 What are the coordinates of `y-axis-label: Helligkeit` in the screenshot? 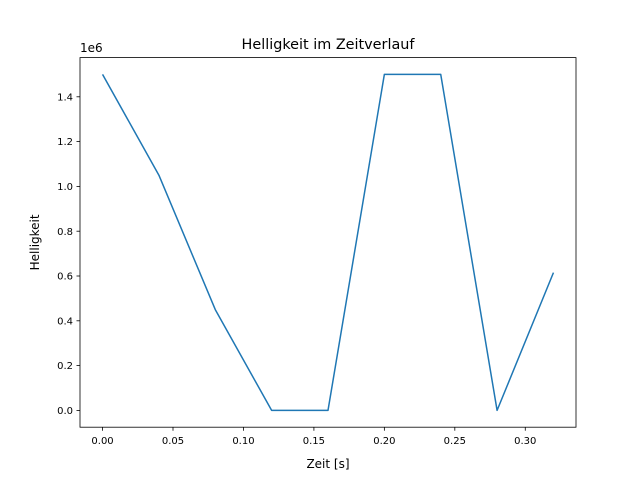 It's located at (35, 242).